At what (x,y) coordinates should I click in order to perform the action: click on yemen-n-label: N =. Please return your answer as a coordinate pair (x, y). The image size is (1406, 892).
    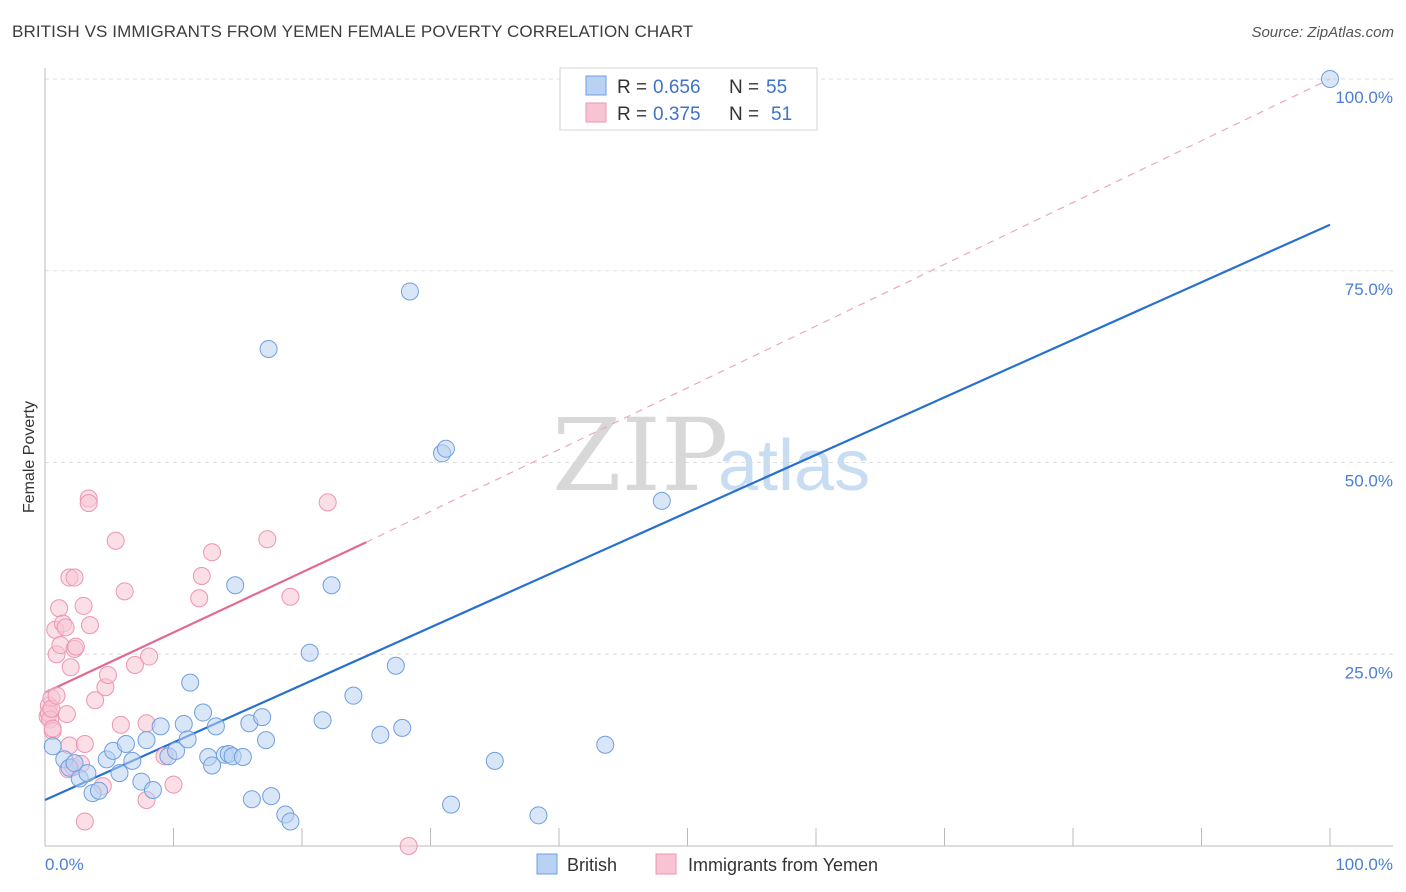
    Looking at the image, I should click on (744, 114).